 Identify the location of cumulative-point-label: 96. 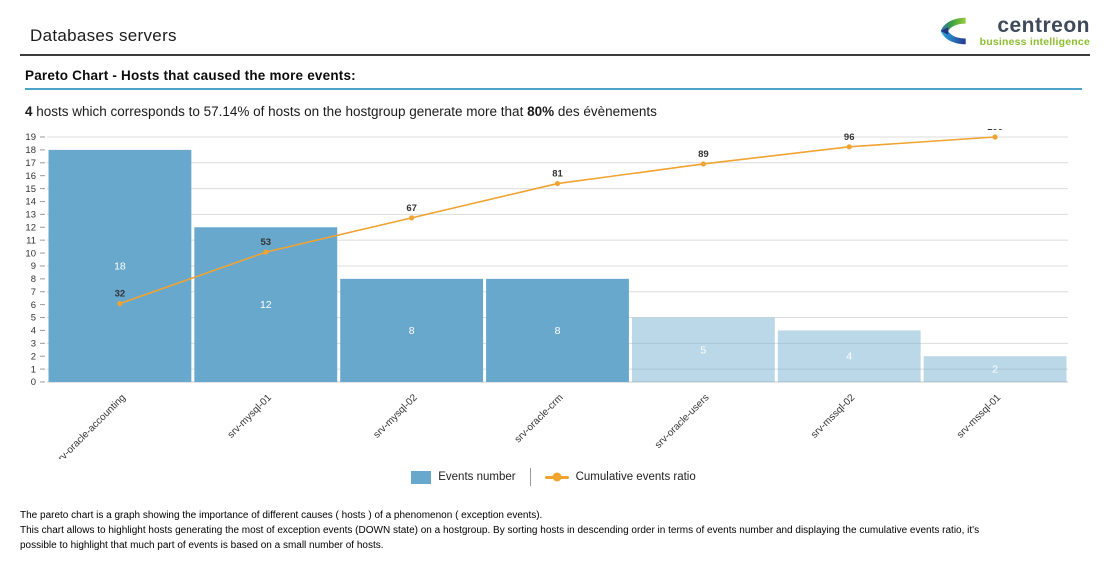
(849, 137).